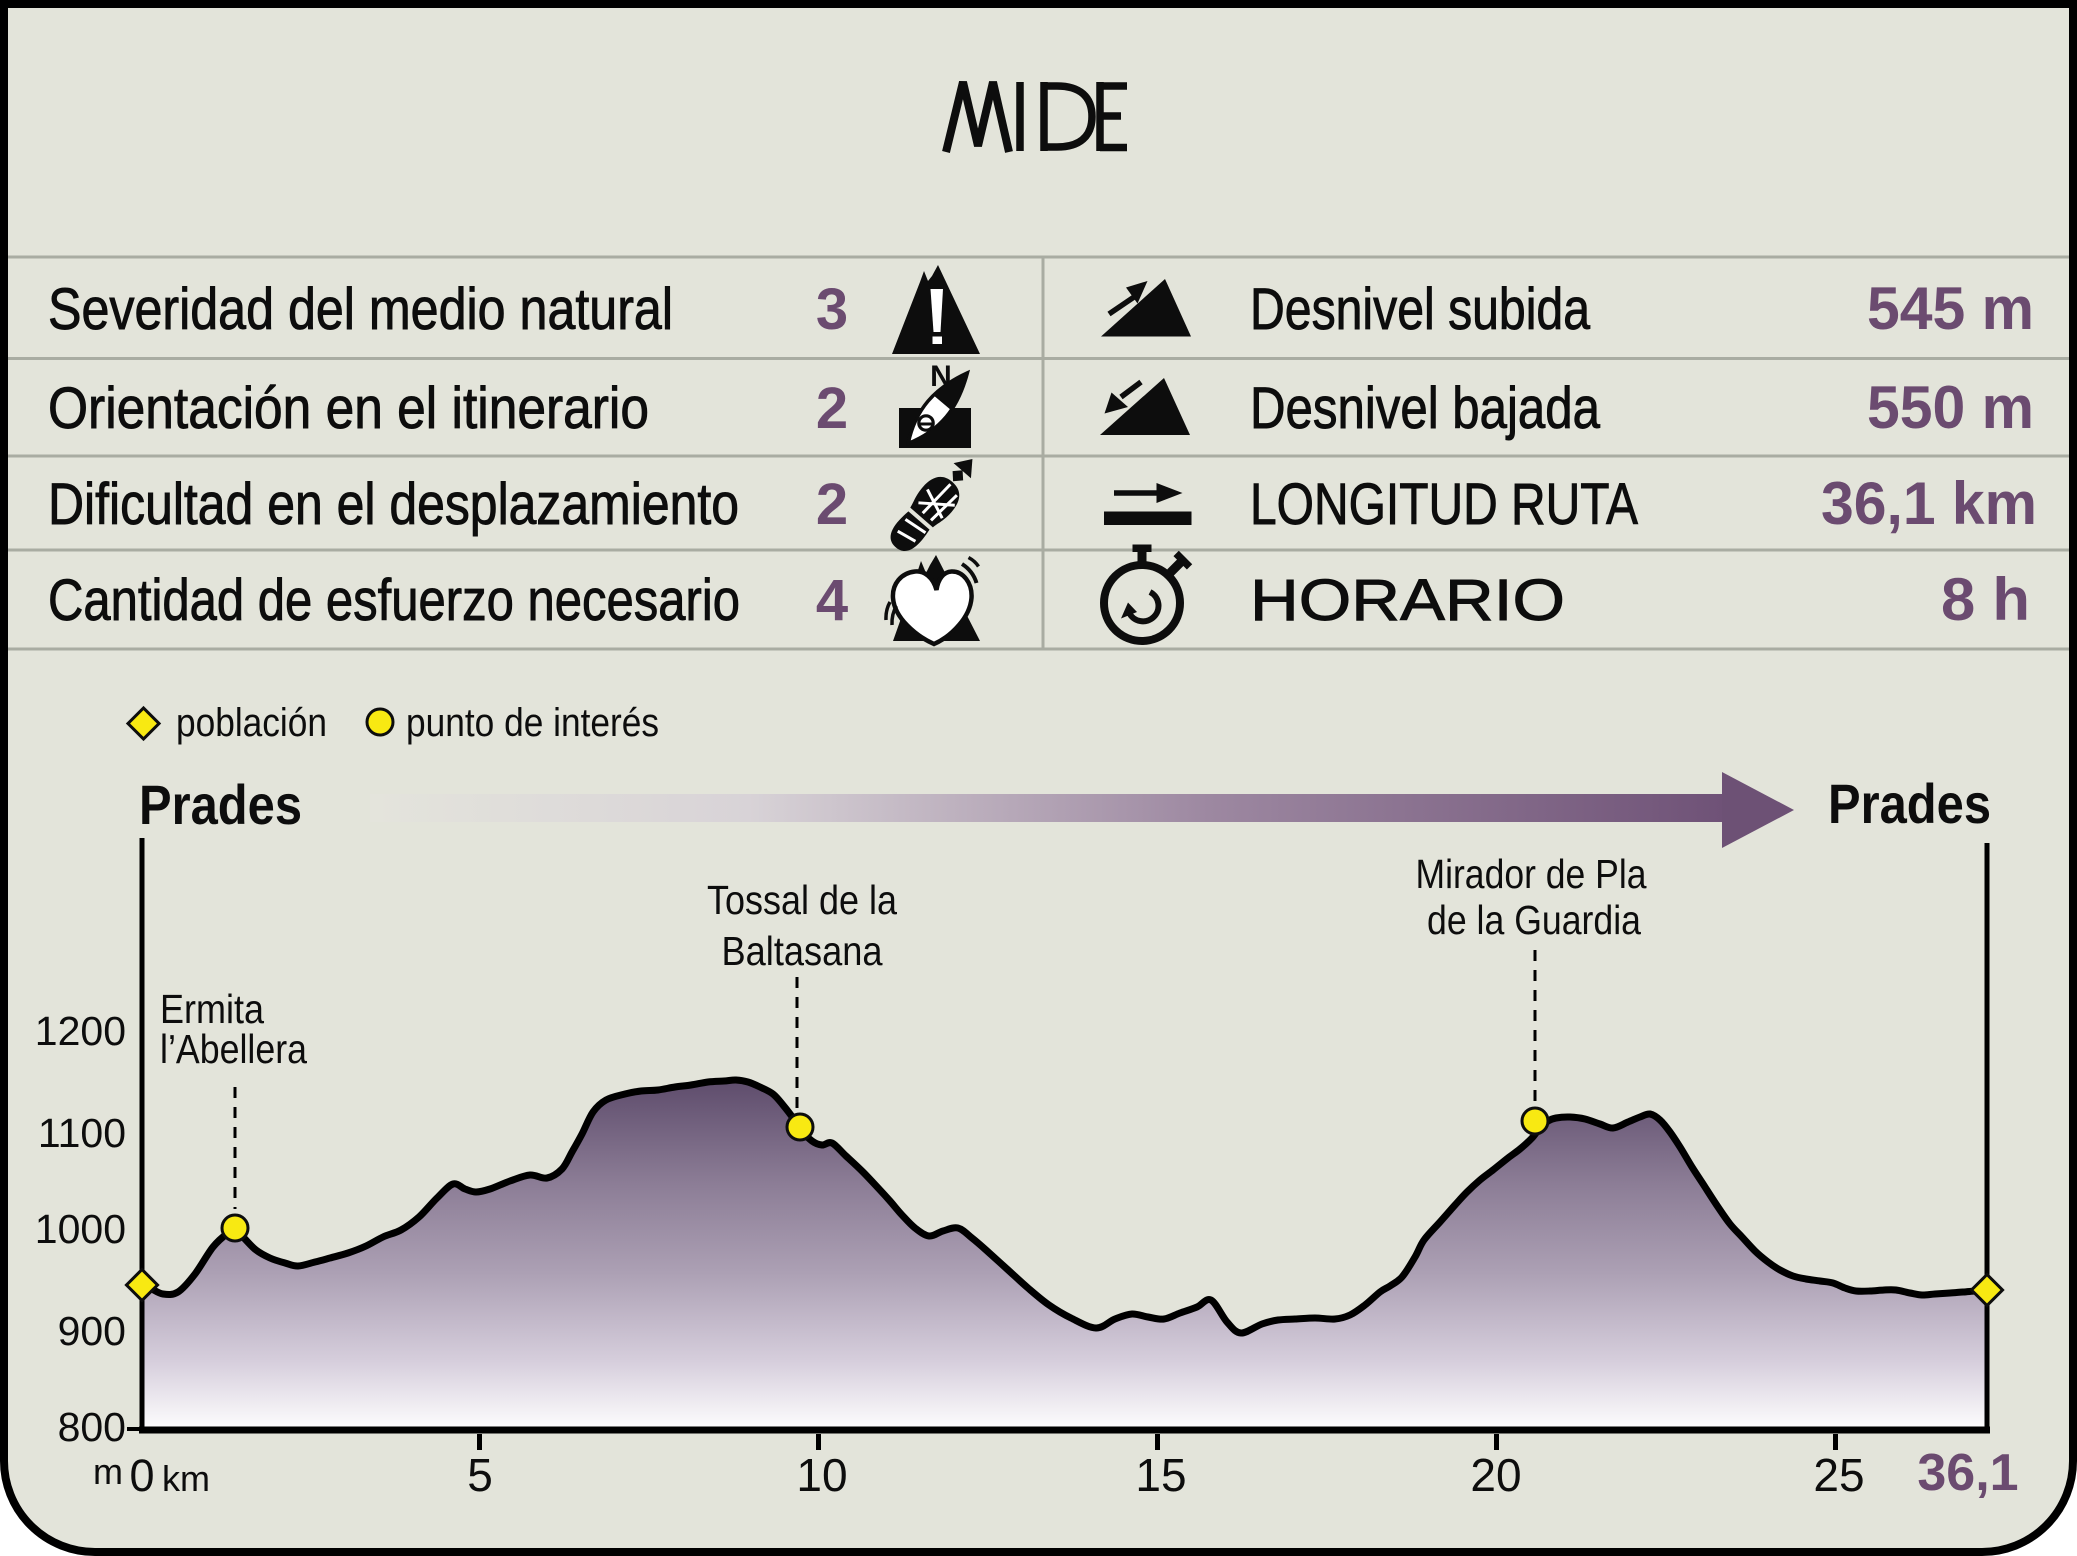  Describe the element at coordinates (212, 1009) in the screenshot. I see `svg-text: Ermita` at that location.